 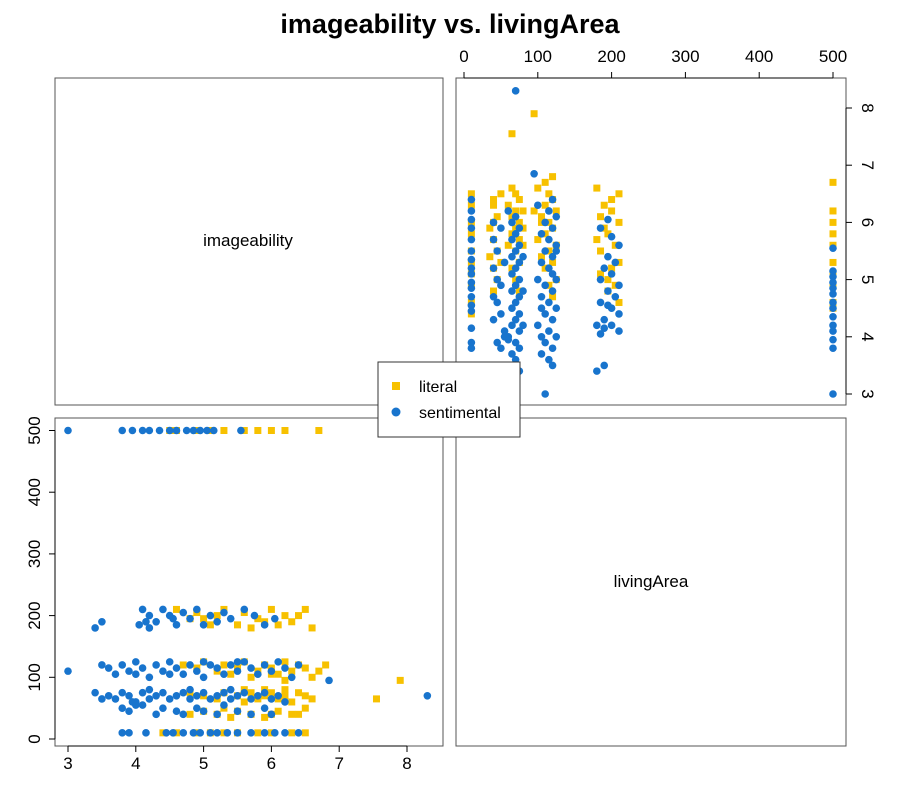 What do you see at coordinates (338, 763) in the screenshot?
I see `x-tick-label-imageability: 7` at bounding box center [338, 763].